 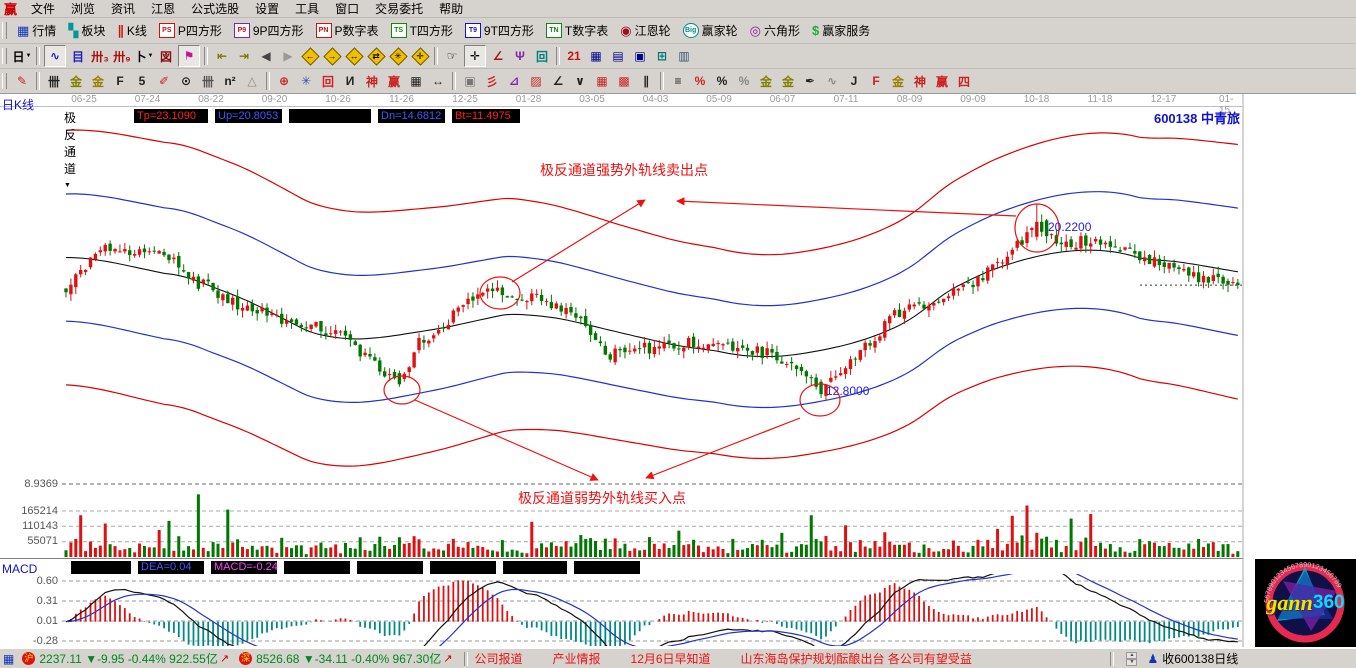 I want to click on pan-left-button: ←, so click(x=310, y=56).